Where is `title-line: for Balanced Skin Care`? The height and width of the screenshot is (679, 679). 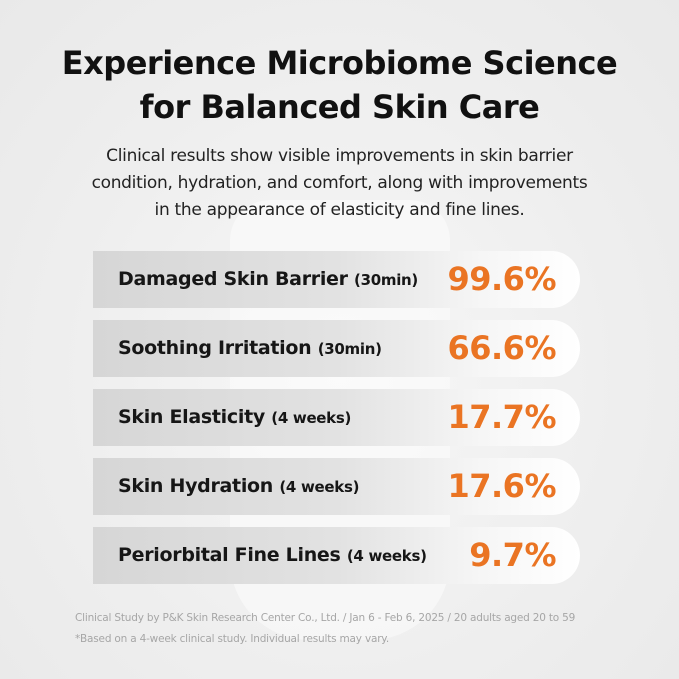 title-line: for Balanced Skin Care is located at coordinates (339, 107).